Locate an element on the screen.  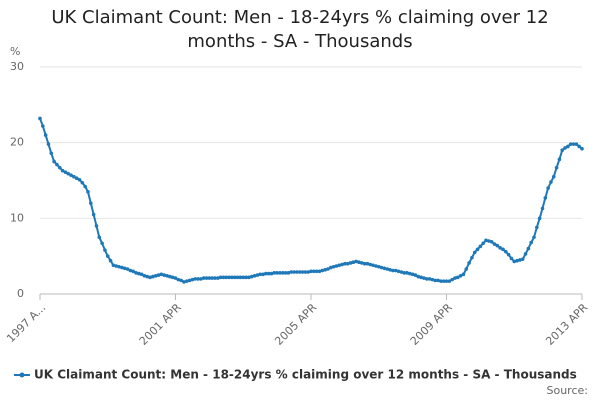
x-tick-label: 2009 APR is located at coordinates (431, 324).